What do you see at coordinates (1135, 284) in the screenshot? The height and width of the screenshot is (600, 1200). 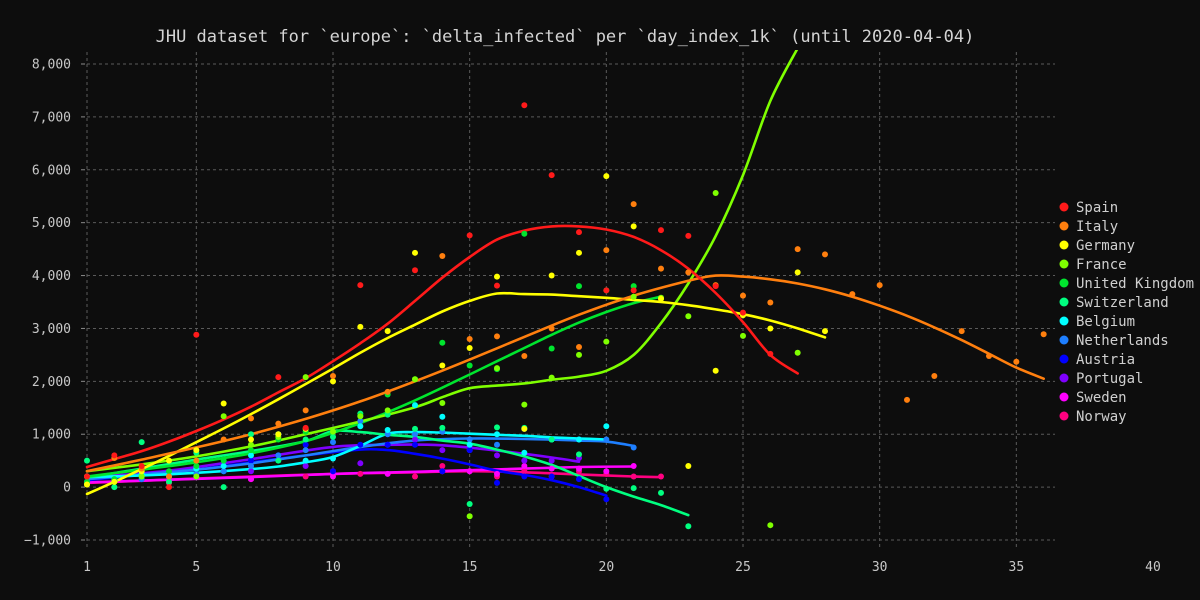 I see `legend-label-united-kingdom: United Kingdom` at bounding box center [1135, 284].